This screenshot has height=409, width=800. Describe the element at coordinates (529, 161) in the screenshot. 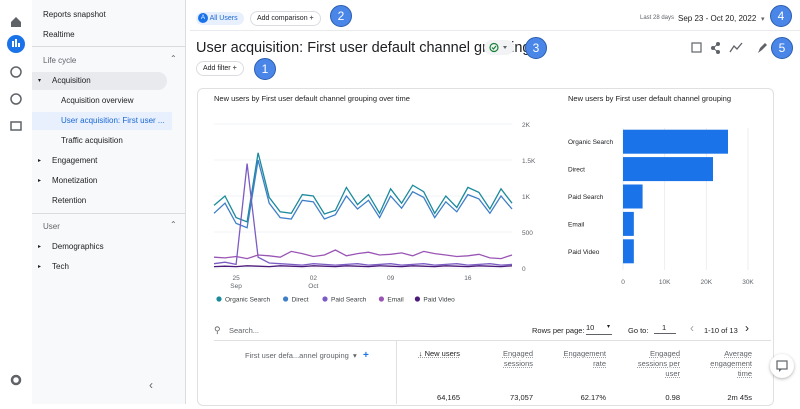

I see `y-tick-label: 1.5K` at that location.